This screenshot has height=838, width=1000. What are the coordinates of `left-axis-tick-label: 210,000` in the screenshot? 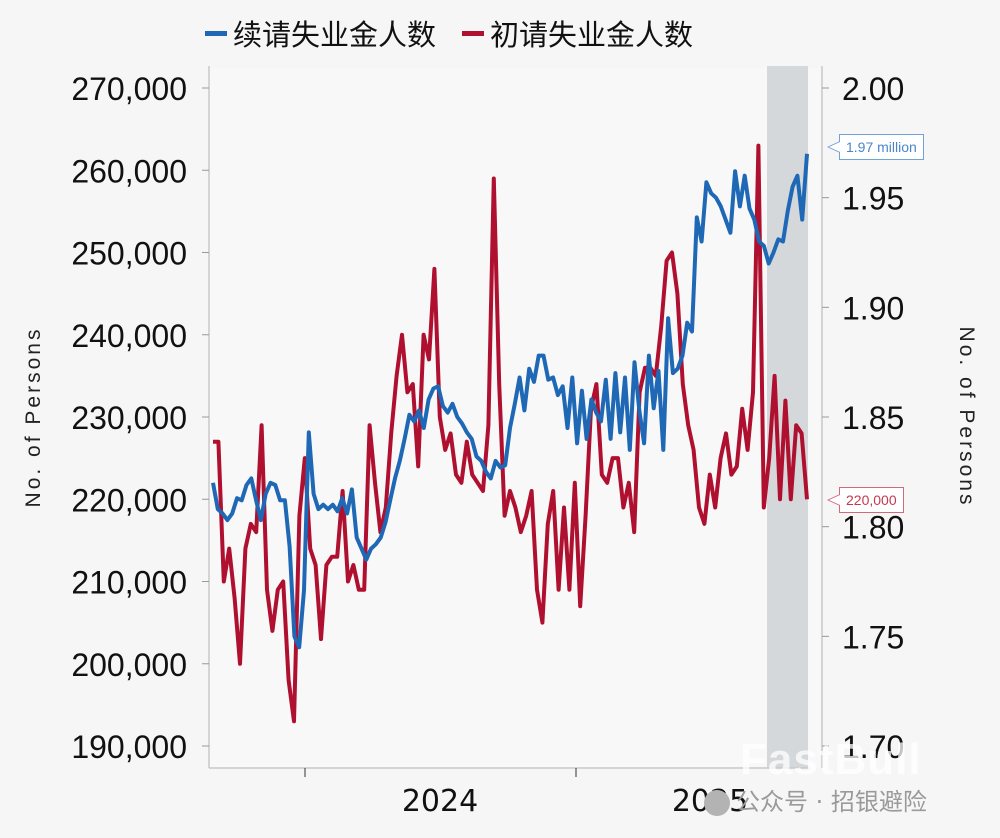 It's located at (129, 583).